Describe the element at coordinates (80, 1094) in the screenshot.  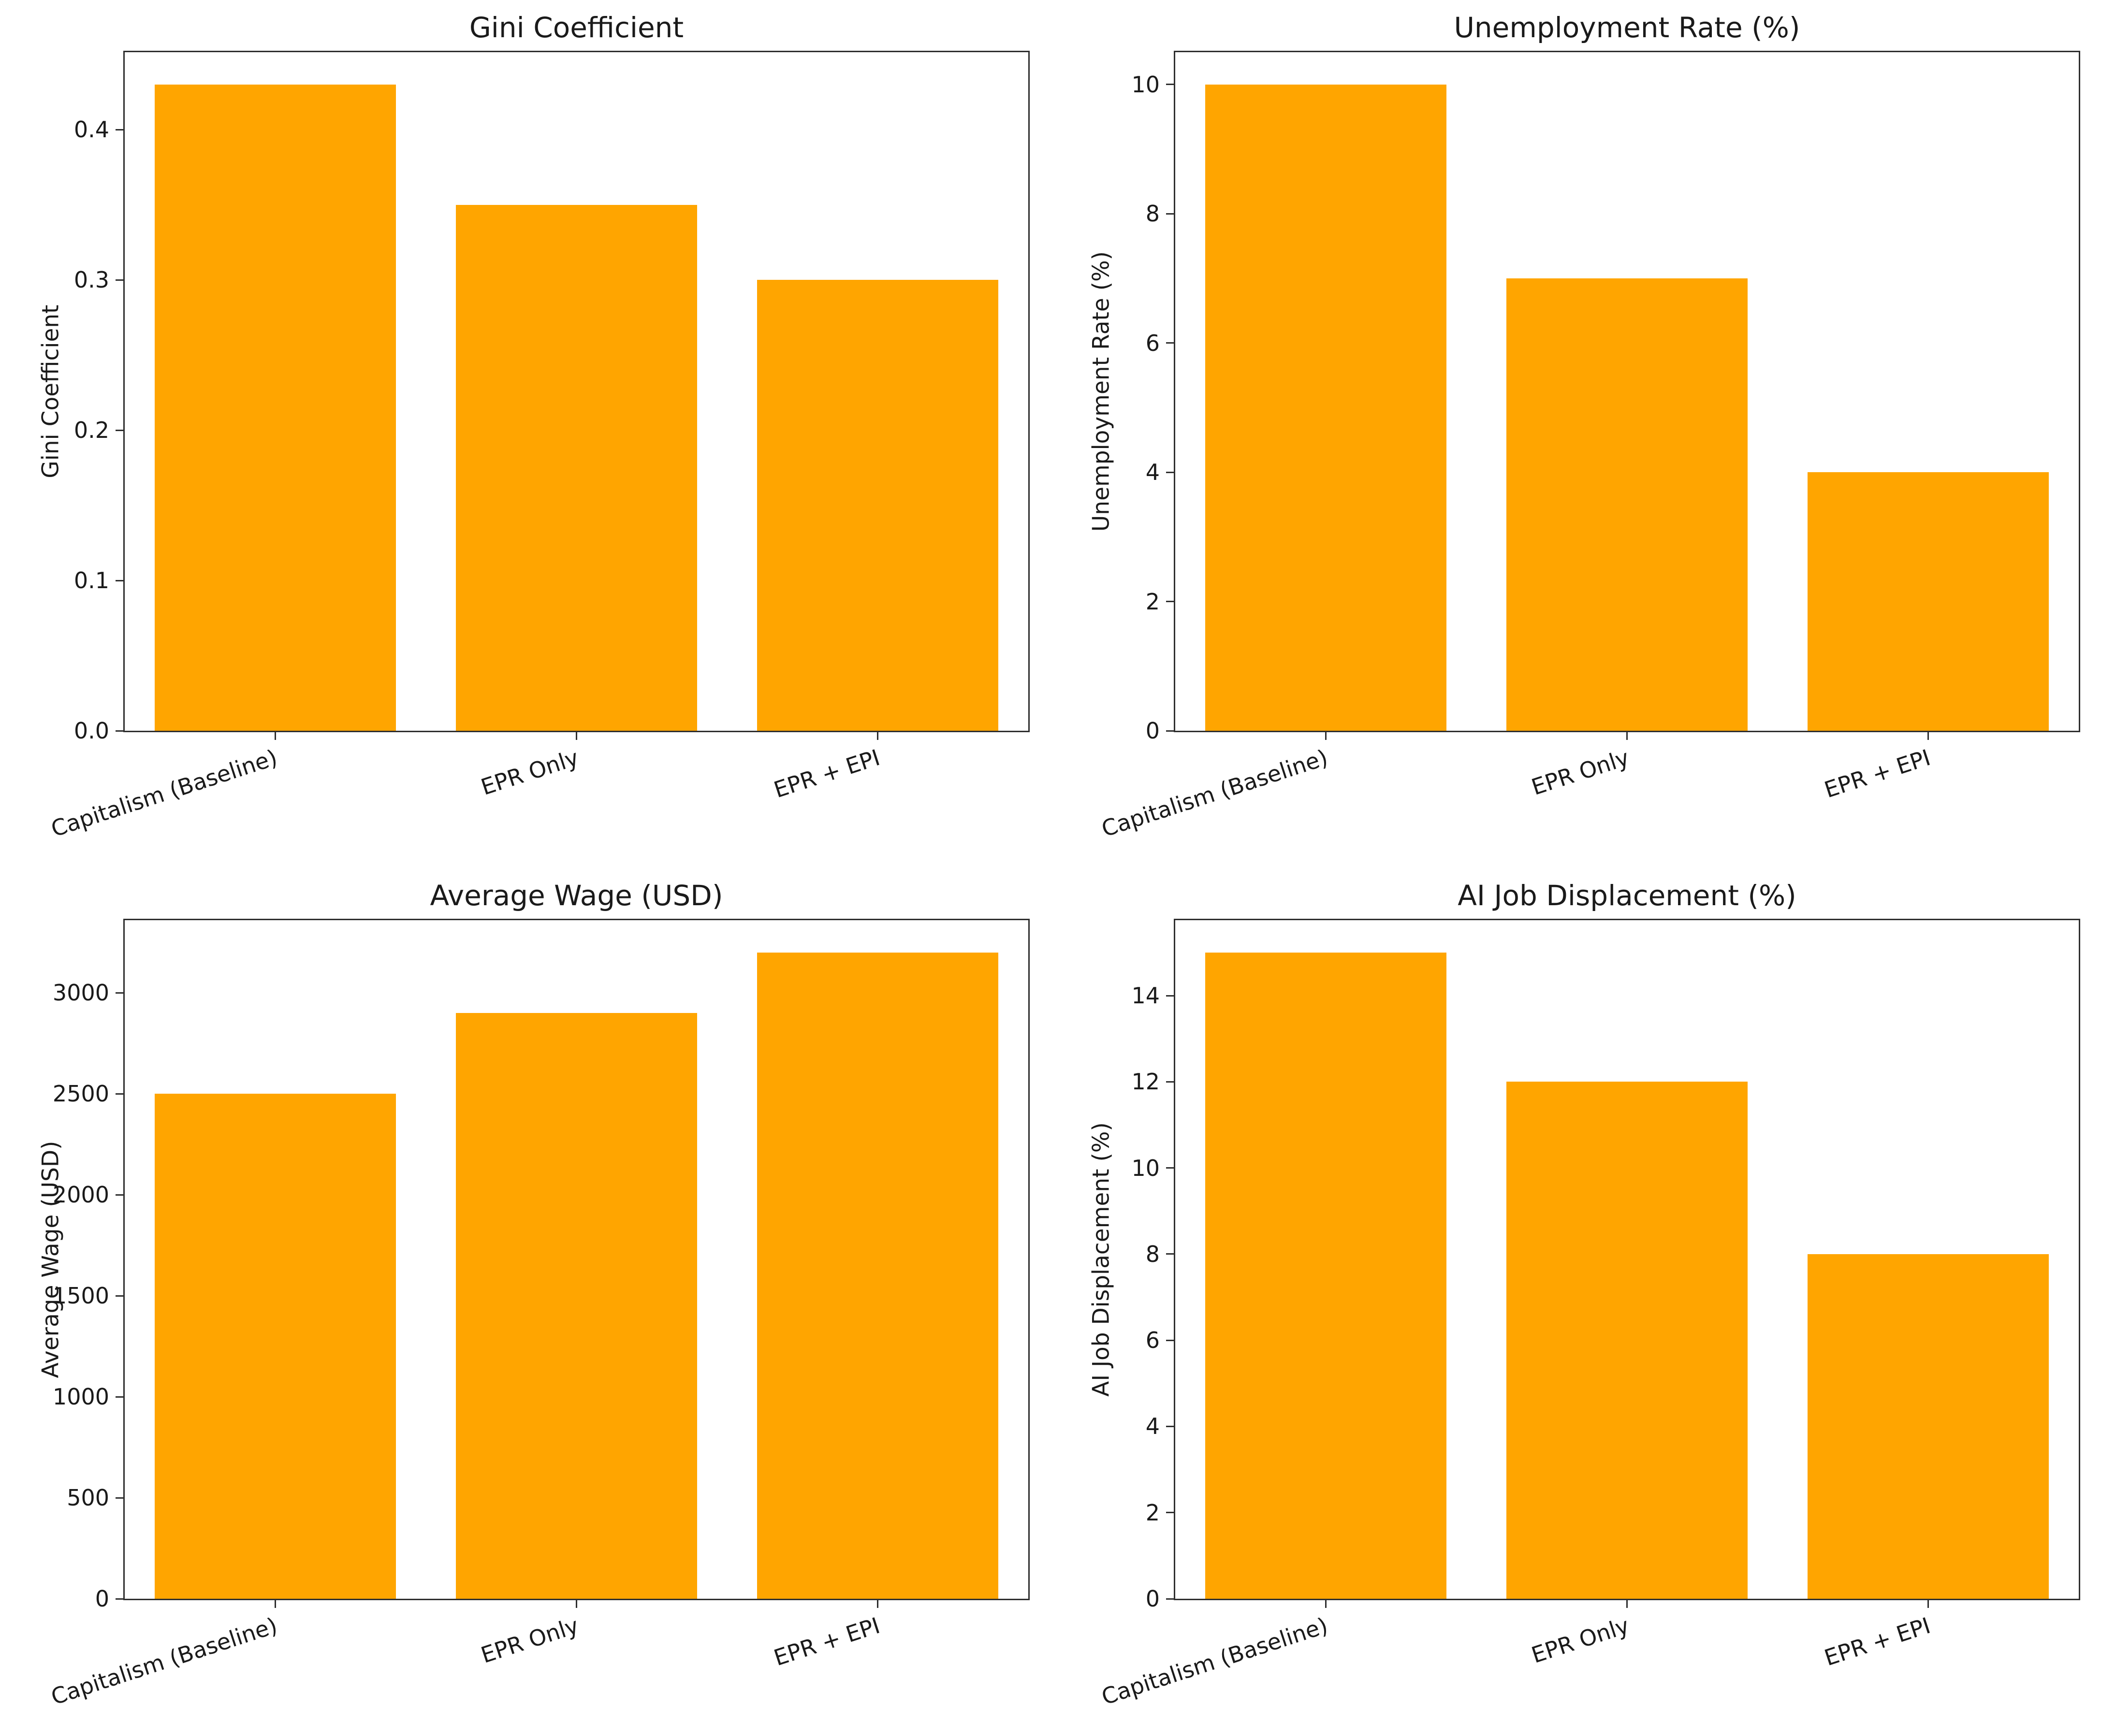
I see `y-tick-label: 2500` at that location.